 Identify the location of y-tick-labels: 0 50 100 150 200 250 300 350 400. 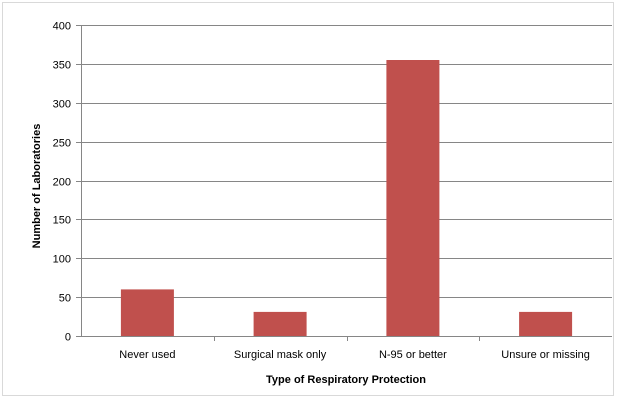
(62, 182).